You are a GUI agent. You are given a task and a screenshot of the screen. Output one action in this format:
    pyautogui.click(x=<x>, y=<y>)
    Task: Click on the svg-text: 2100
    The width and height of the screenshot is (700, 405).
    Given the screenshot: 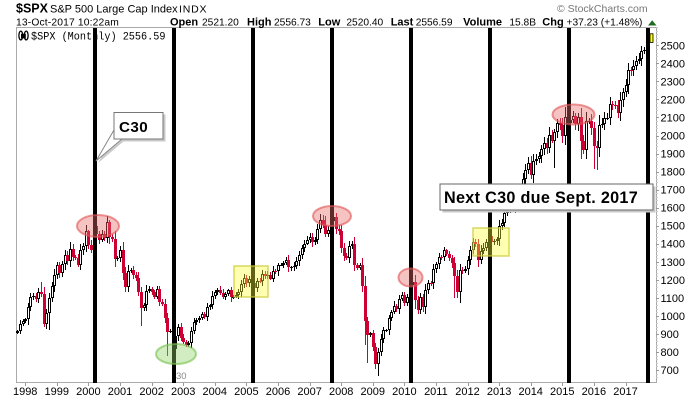 What is the action you would take?
    pyautogui.click(x=673, y=119)
    